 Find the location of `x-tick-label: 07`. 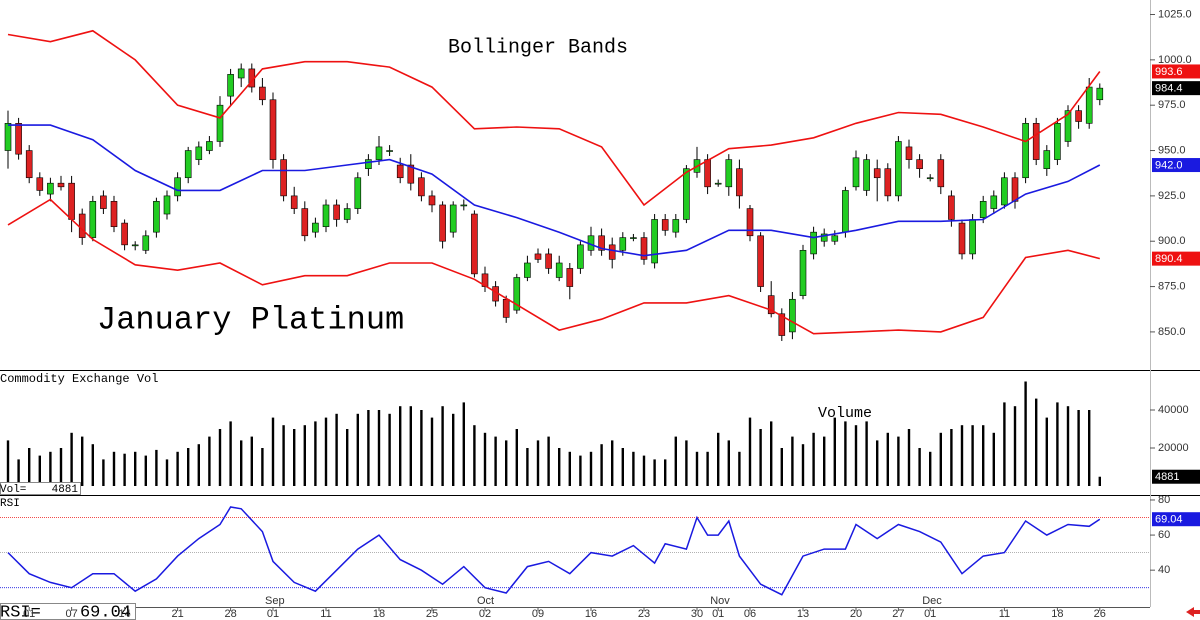

x-tick-label: 07 is located at coordinates (71, 614).